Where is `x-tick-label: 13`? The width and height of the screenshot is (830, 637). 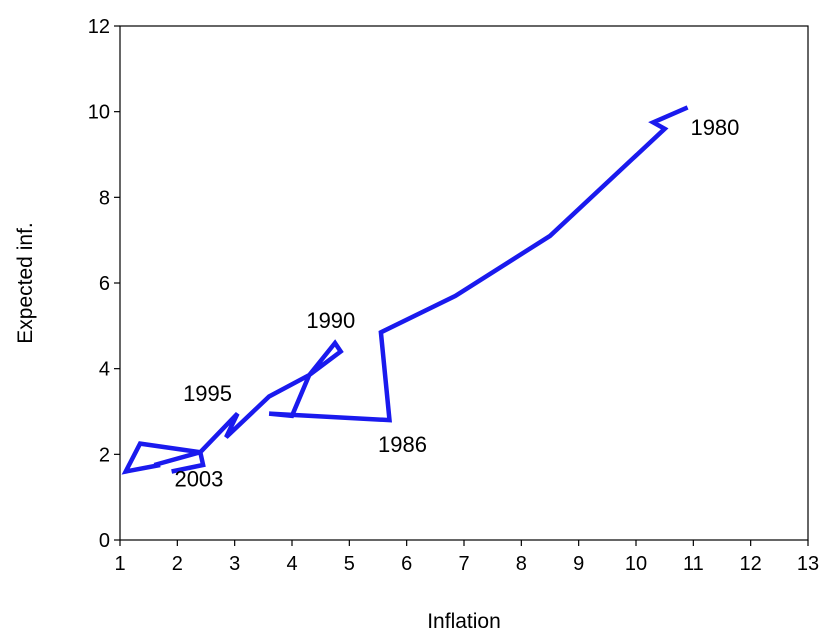
x-tick-label: 13 is located at coordinates (808, 564).